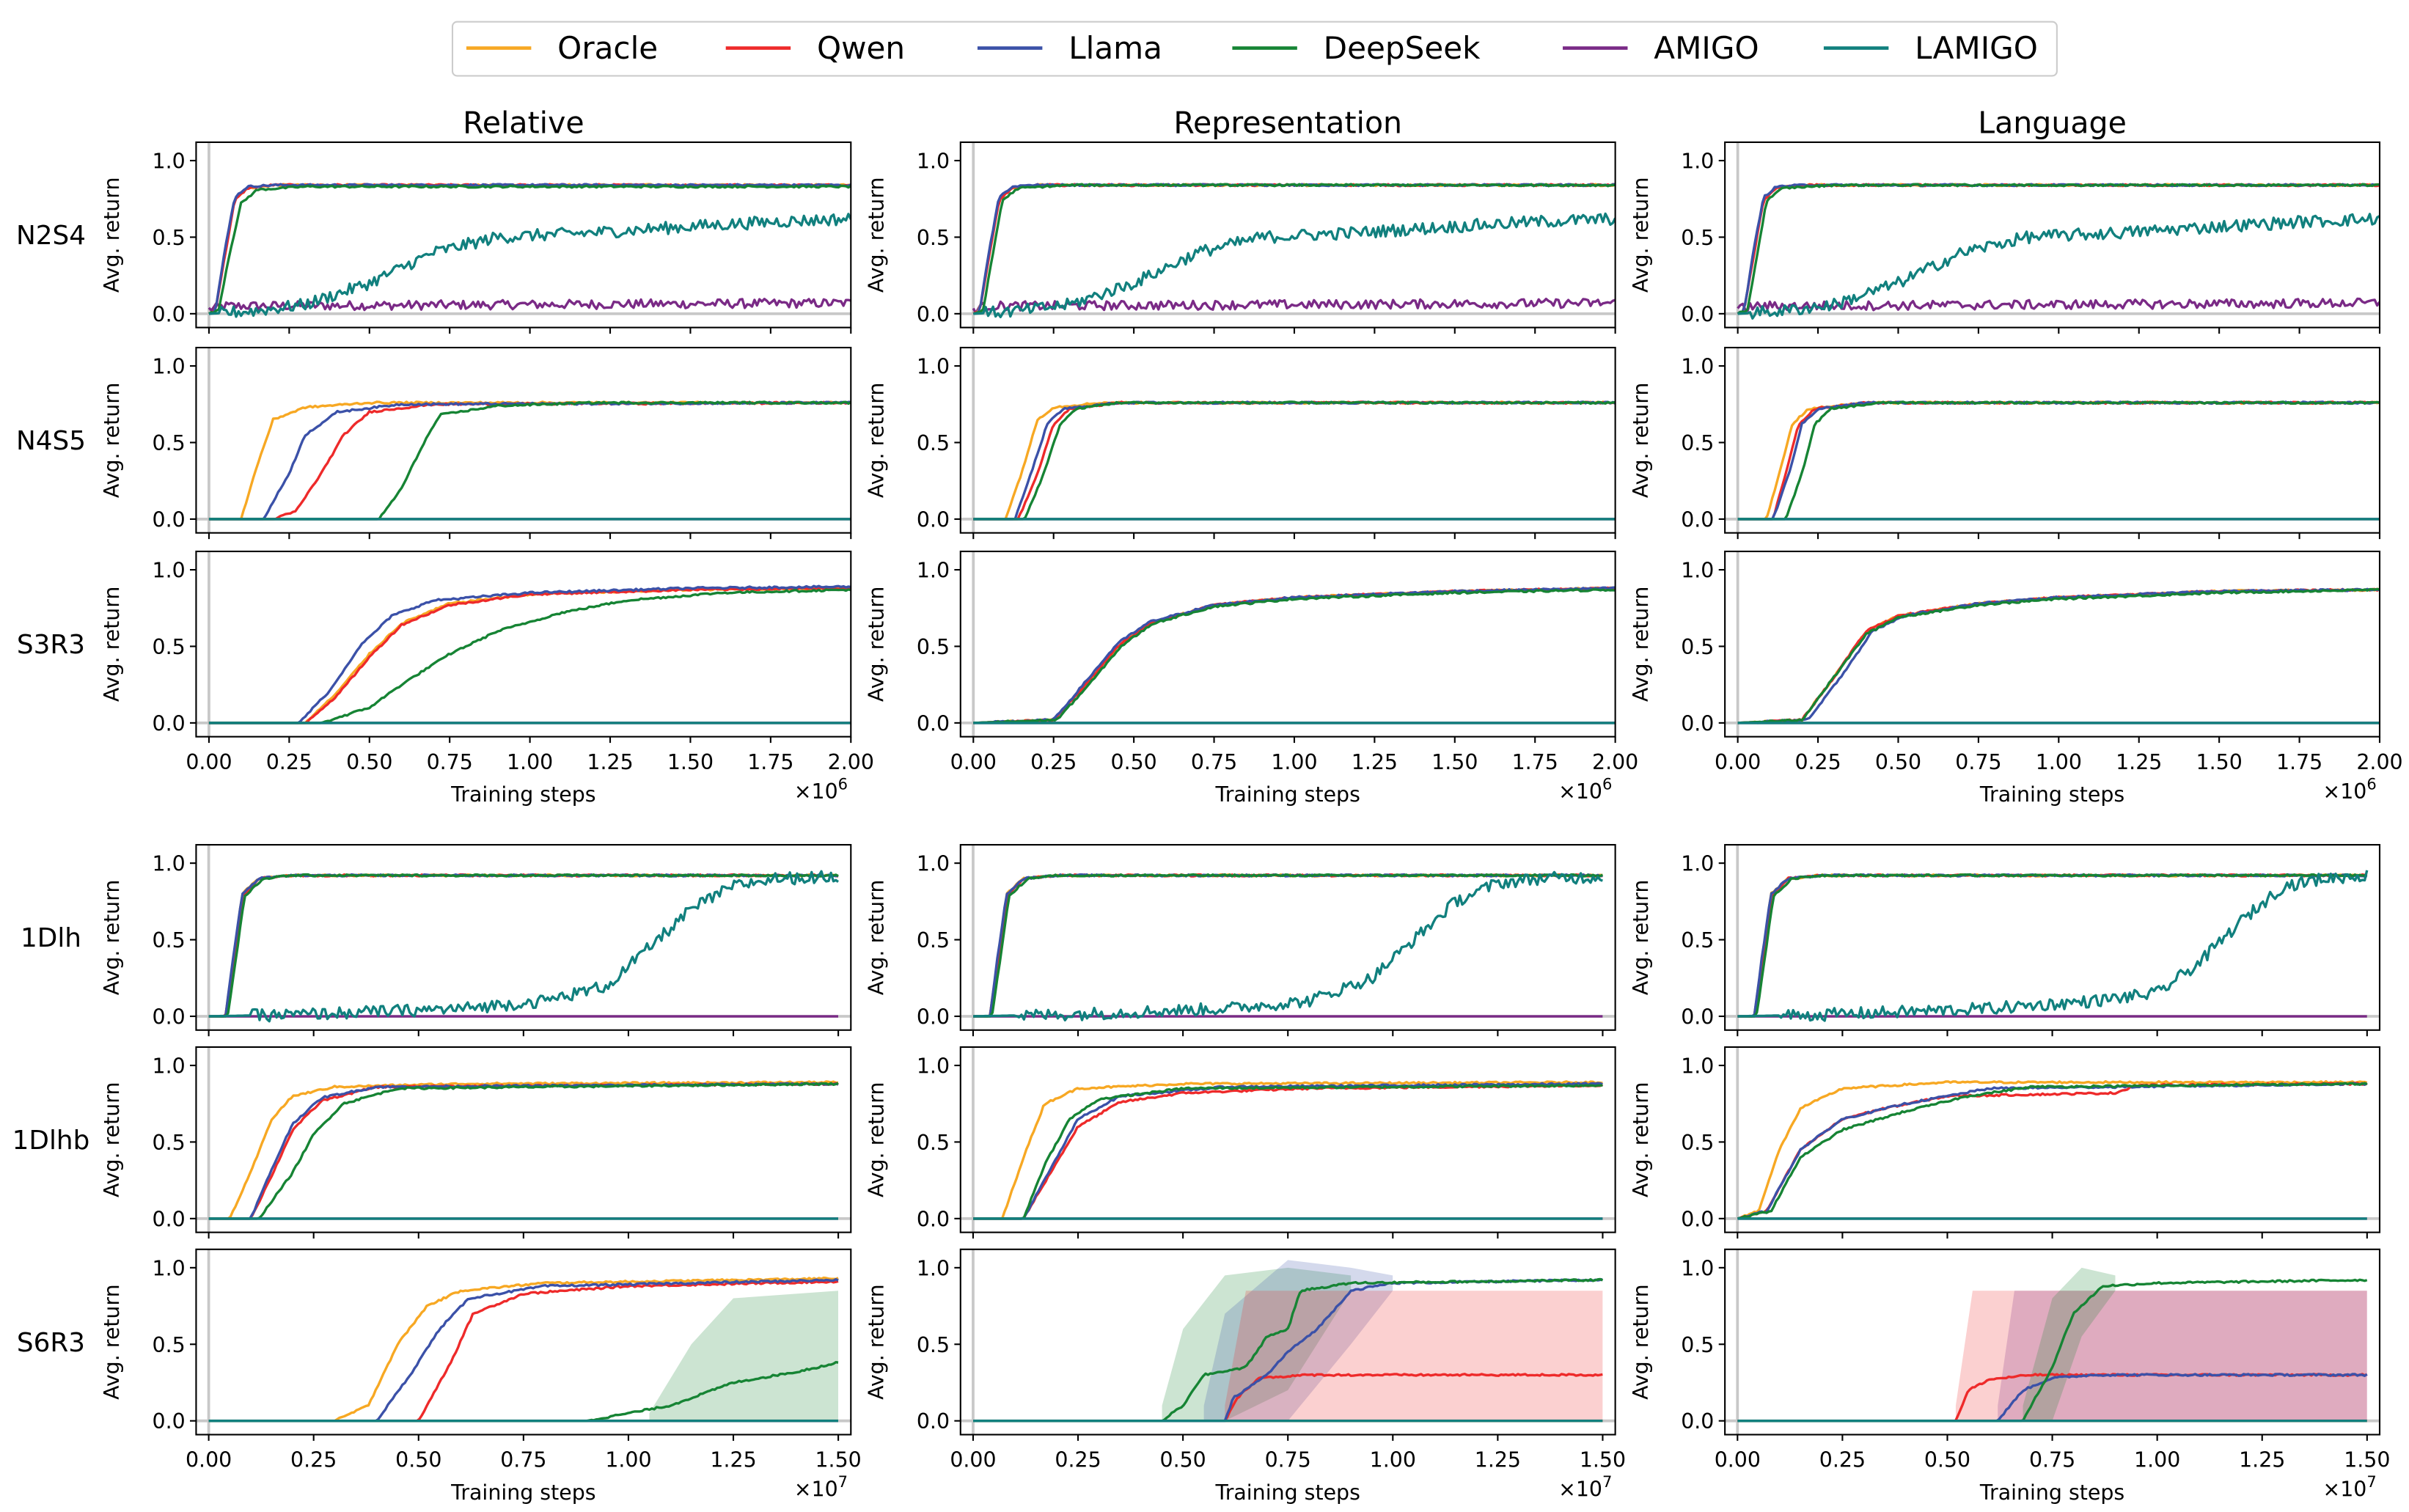 This screenshot has height=1512, width=2409. I want to click on column-title: Relative, so click(523, 123).